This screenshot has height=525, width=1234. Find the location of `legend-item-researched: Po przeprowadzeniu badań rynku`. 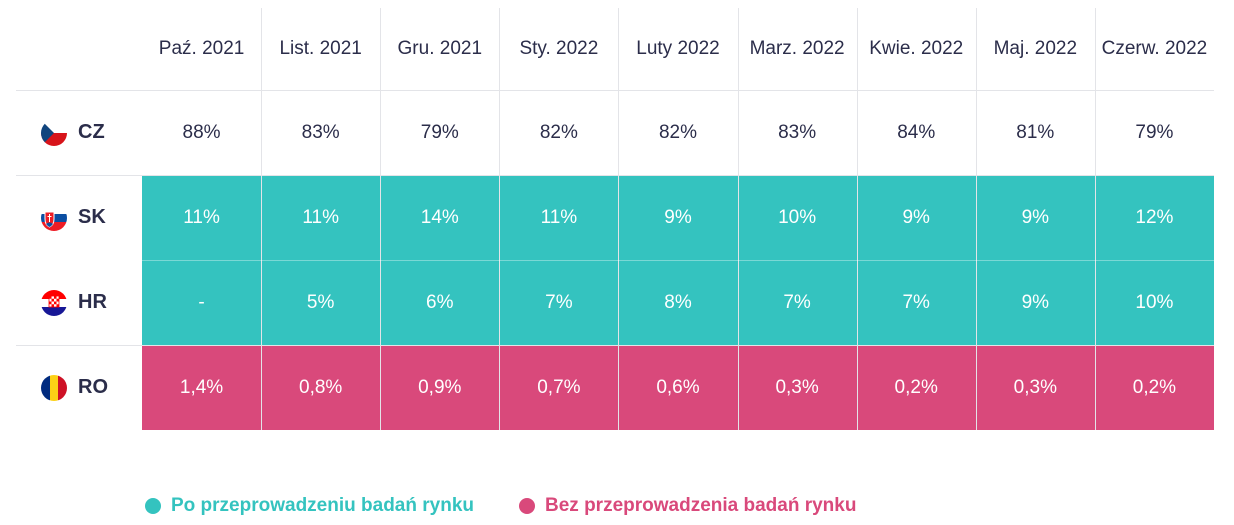

legend-item-researched: Po przeprowadzeniu badań rynku is located at coordinates (309, 506).